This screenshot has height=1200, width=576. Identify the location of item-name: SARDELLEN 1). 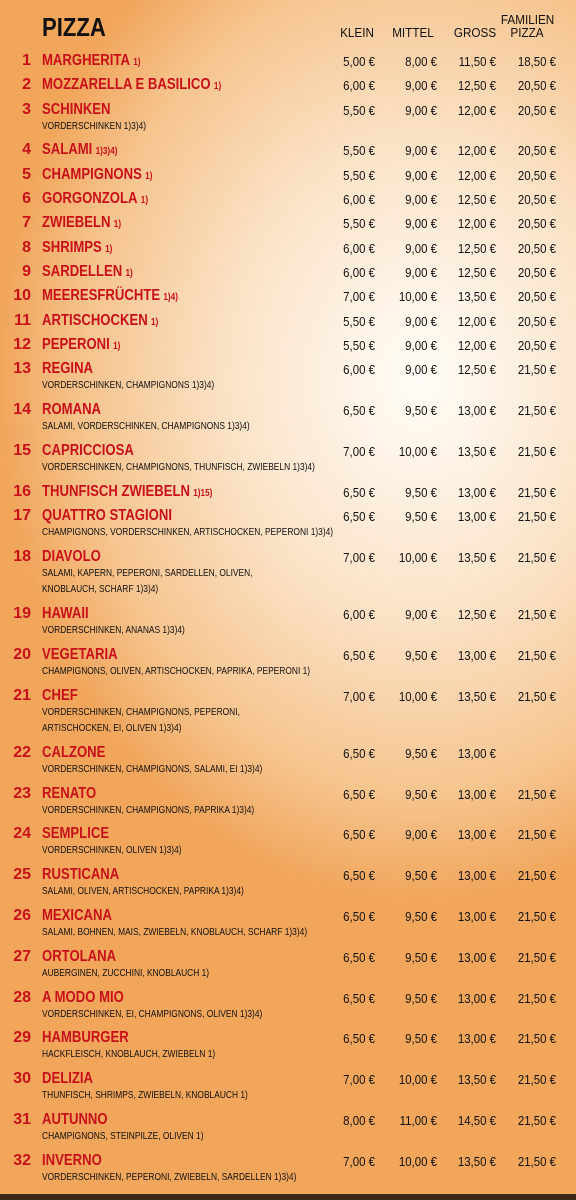
(87, 272).